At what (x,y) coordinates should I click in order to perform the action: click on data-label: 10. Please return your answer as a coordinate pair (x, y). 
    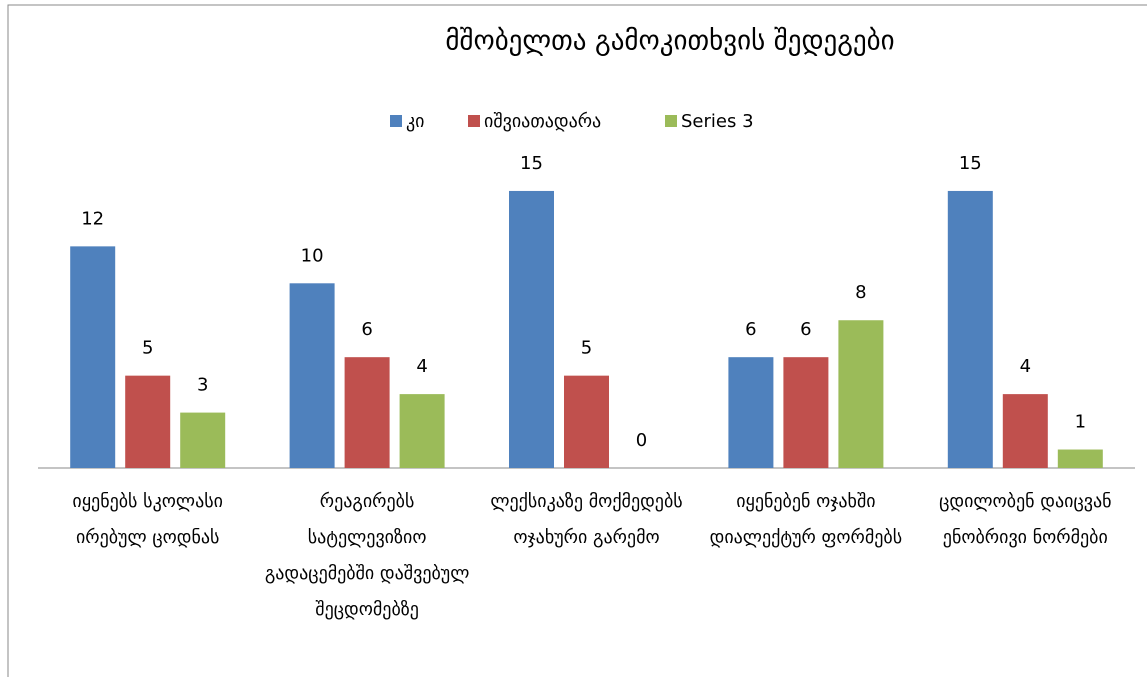
    Looking at the image, I should click on (312, 255).